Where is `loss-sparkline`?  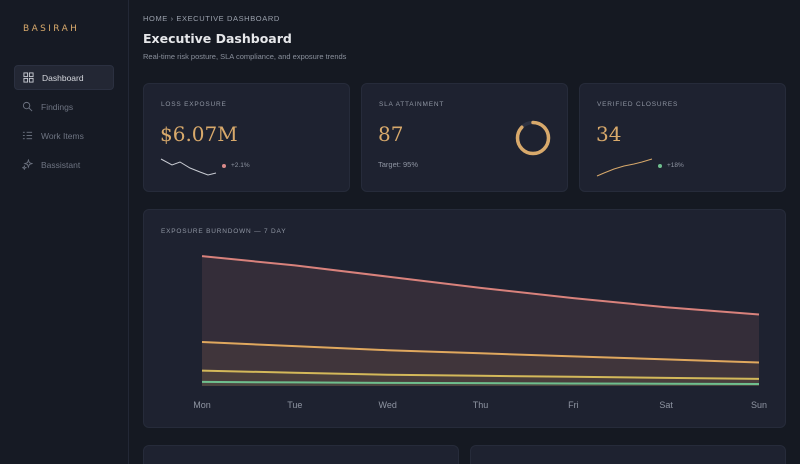 loss-sparkline is located at coordinates (188, 167).